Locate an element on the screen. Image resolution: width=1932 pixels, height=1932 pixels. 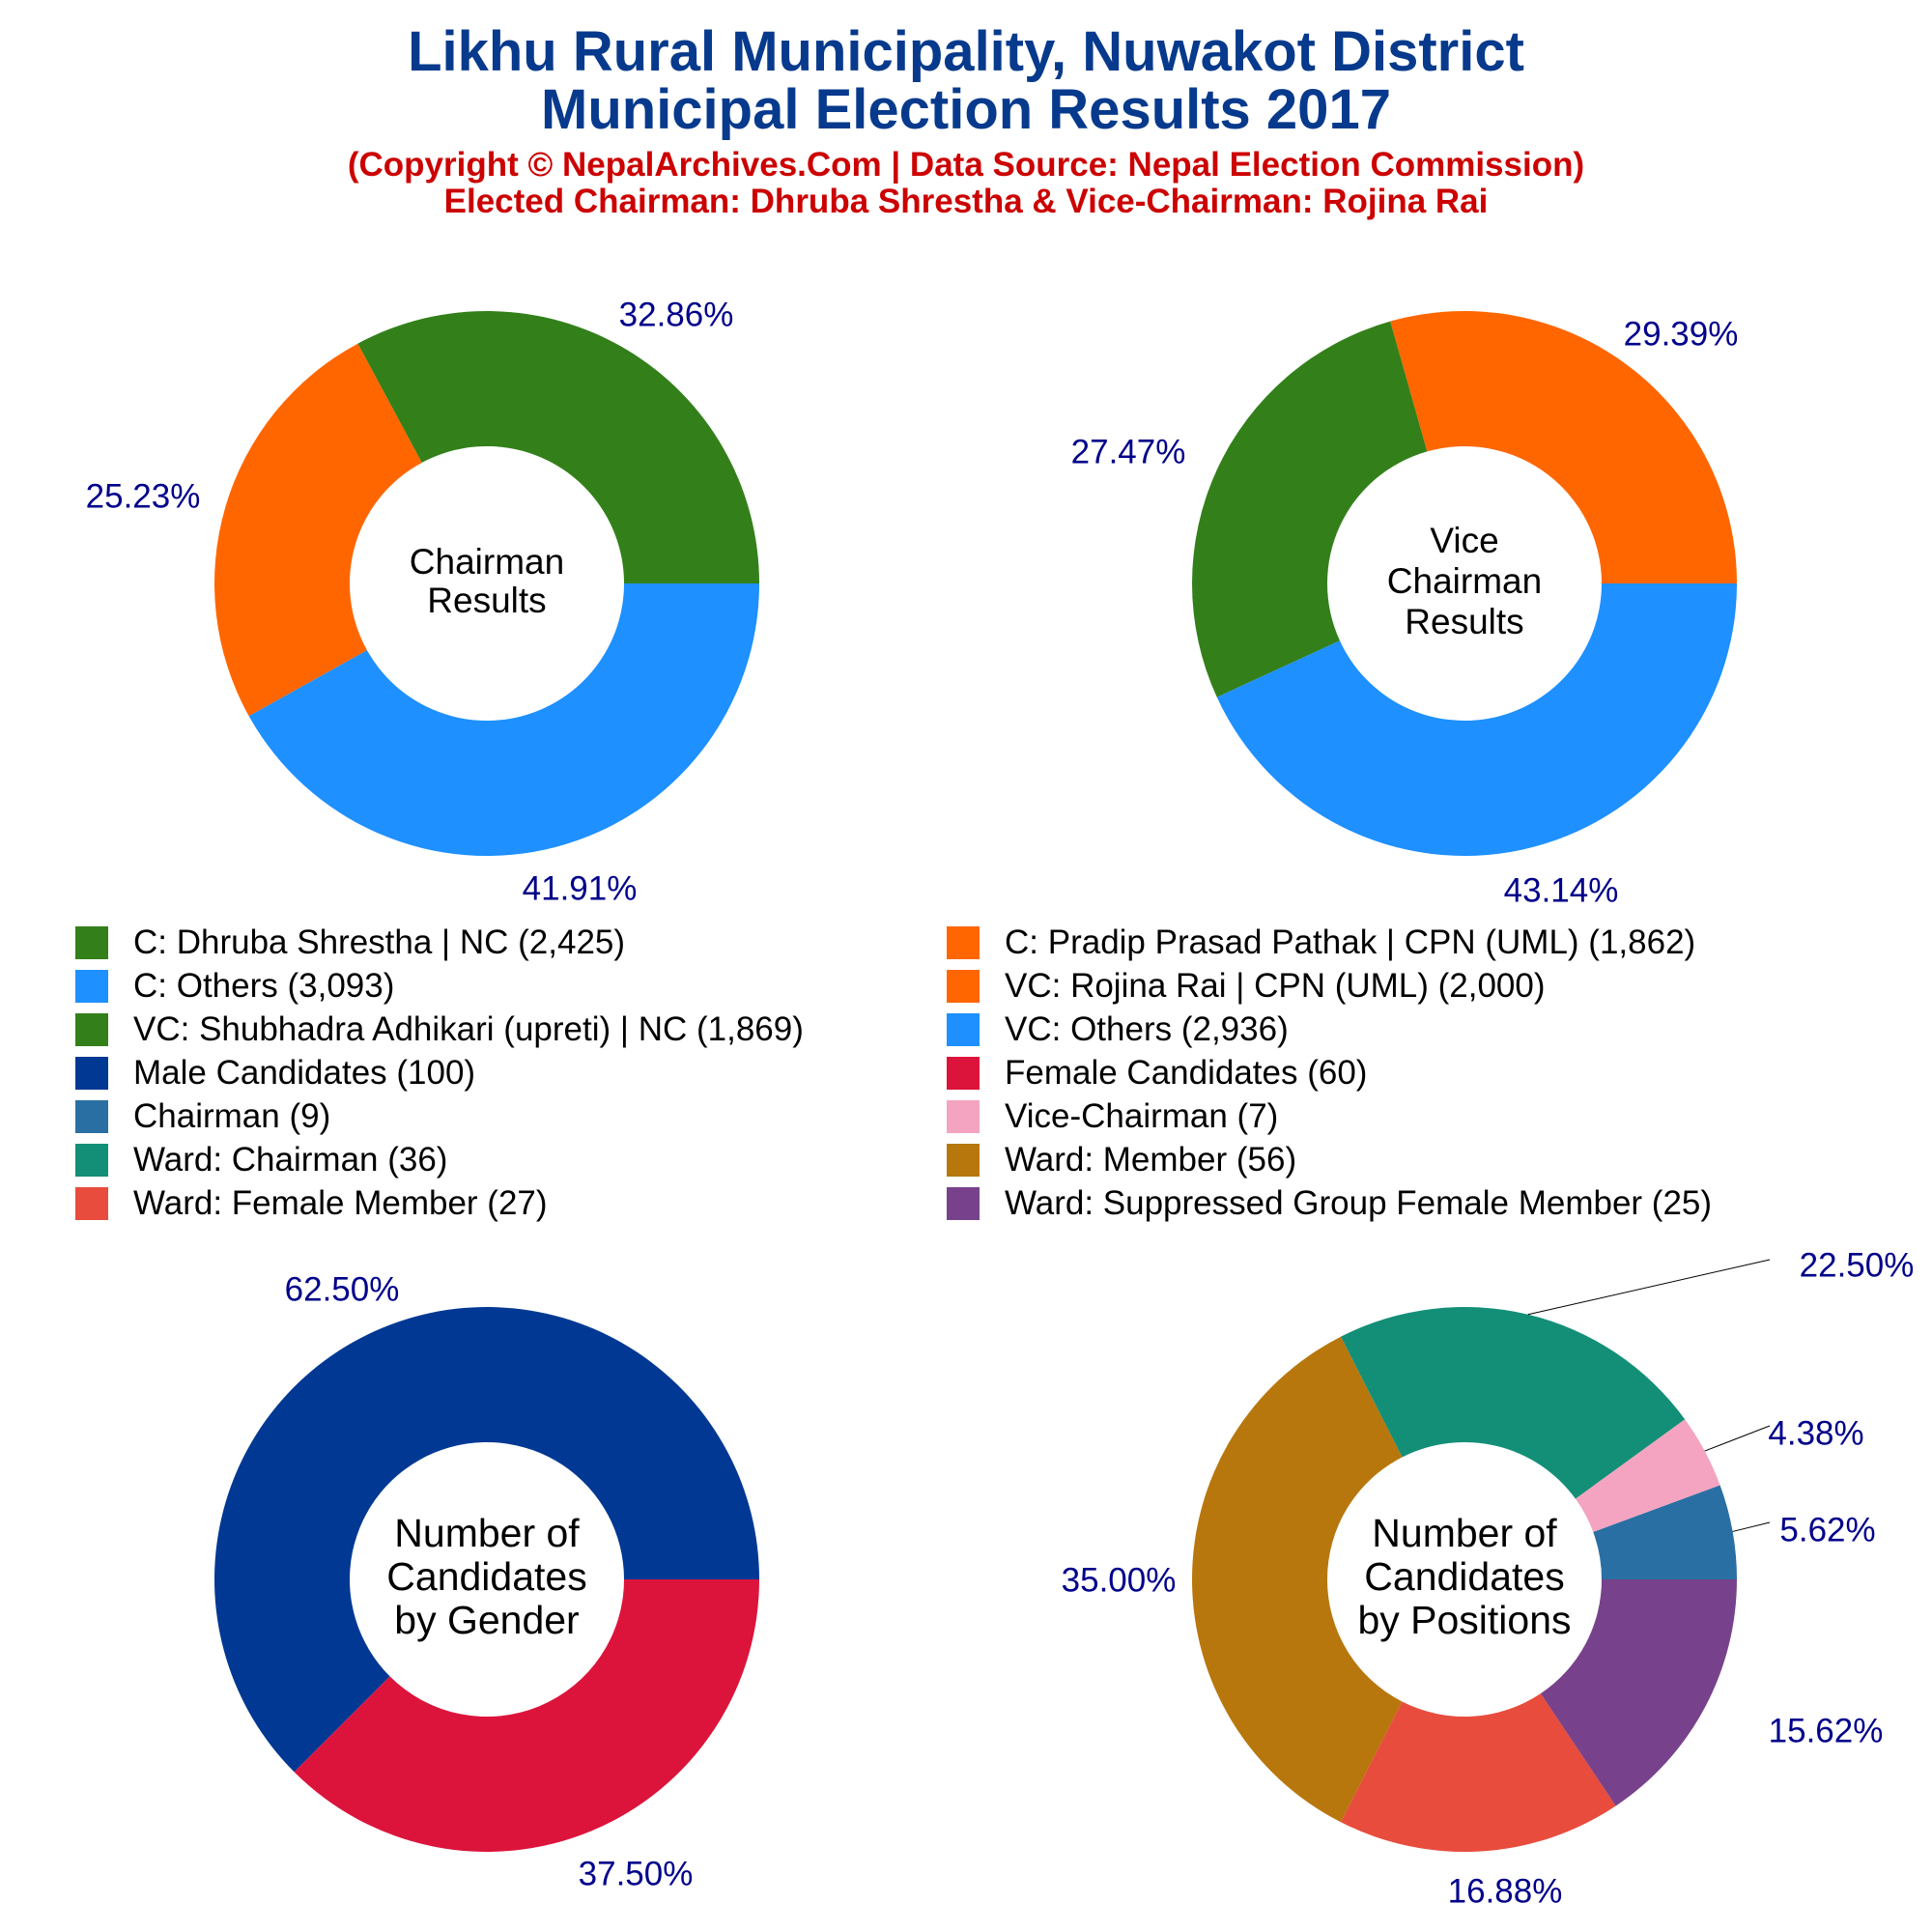
slice-percent-label: 15.62% is located at coordinates (1826, 1730).